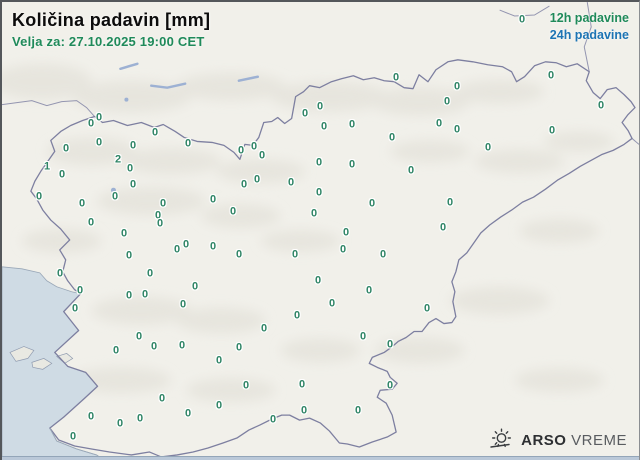 Image resolution: width=640 pixels, height=460 pixels. Describe the element at coordinates (126, 99) in the screenshot. I see `lake-small` at that location.